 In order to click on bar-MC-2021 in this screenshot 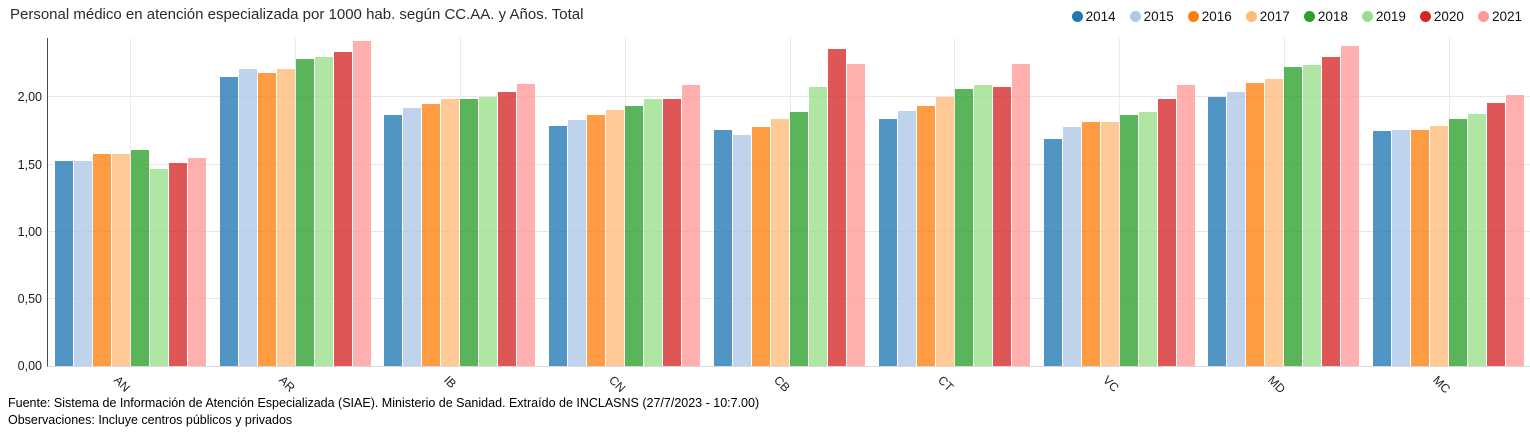, I will do `click(1515, 230)`.